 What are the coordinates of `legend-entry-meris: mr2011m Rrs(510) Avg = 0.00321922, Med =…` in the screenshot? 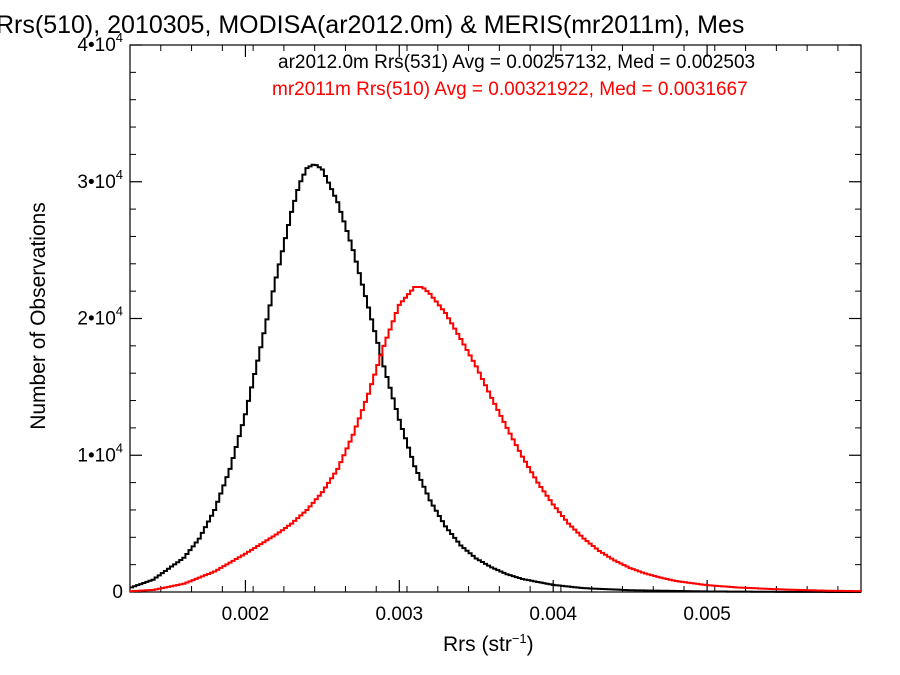 It's located at (510, 89).